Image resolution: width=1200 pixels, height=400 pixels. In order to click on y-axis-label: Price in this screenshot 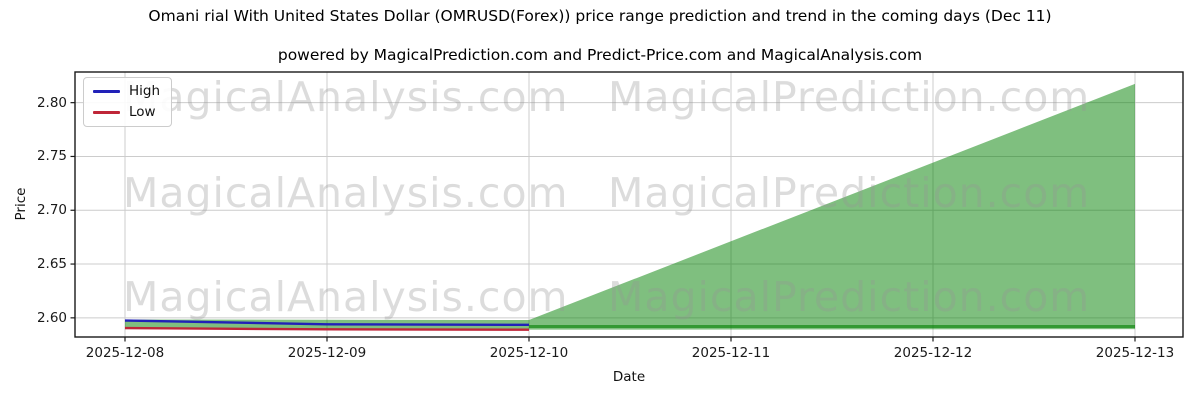, I will do `click(21, 204)`.